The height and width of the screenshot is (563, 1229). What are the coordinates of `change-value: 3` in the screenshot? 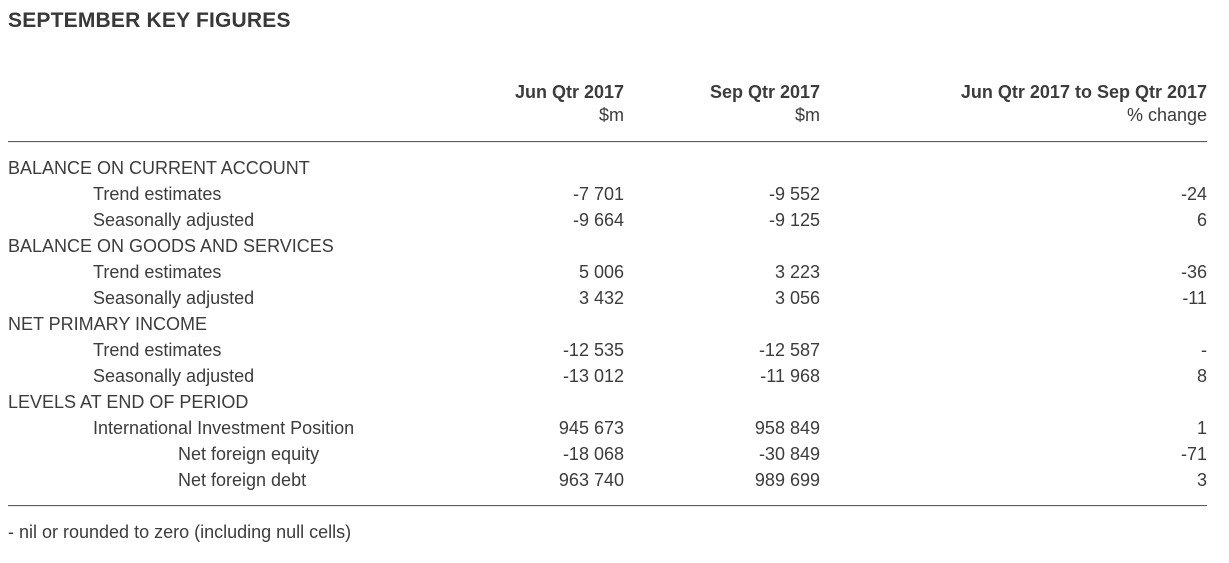 It's located at (1201, 480).